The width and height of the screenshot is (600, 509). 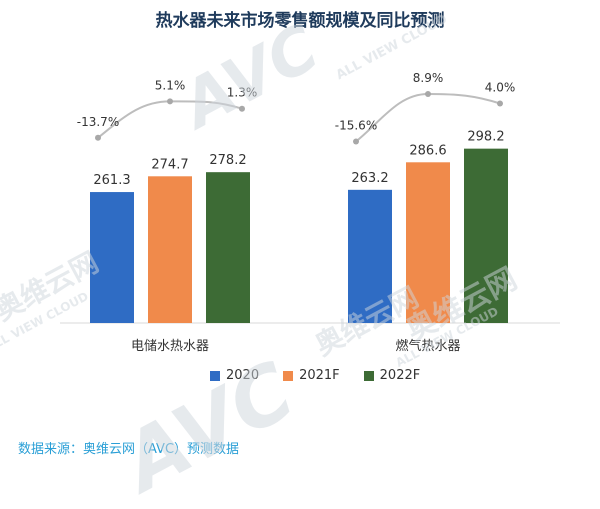 What do you see at coordinates (243, 375) in the screenshot?
I see `legend-label-2020: 2020` at bounding box center [243, 375].